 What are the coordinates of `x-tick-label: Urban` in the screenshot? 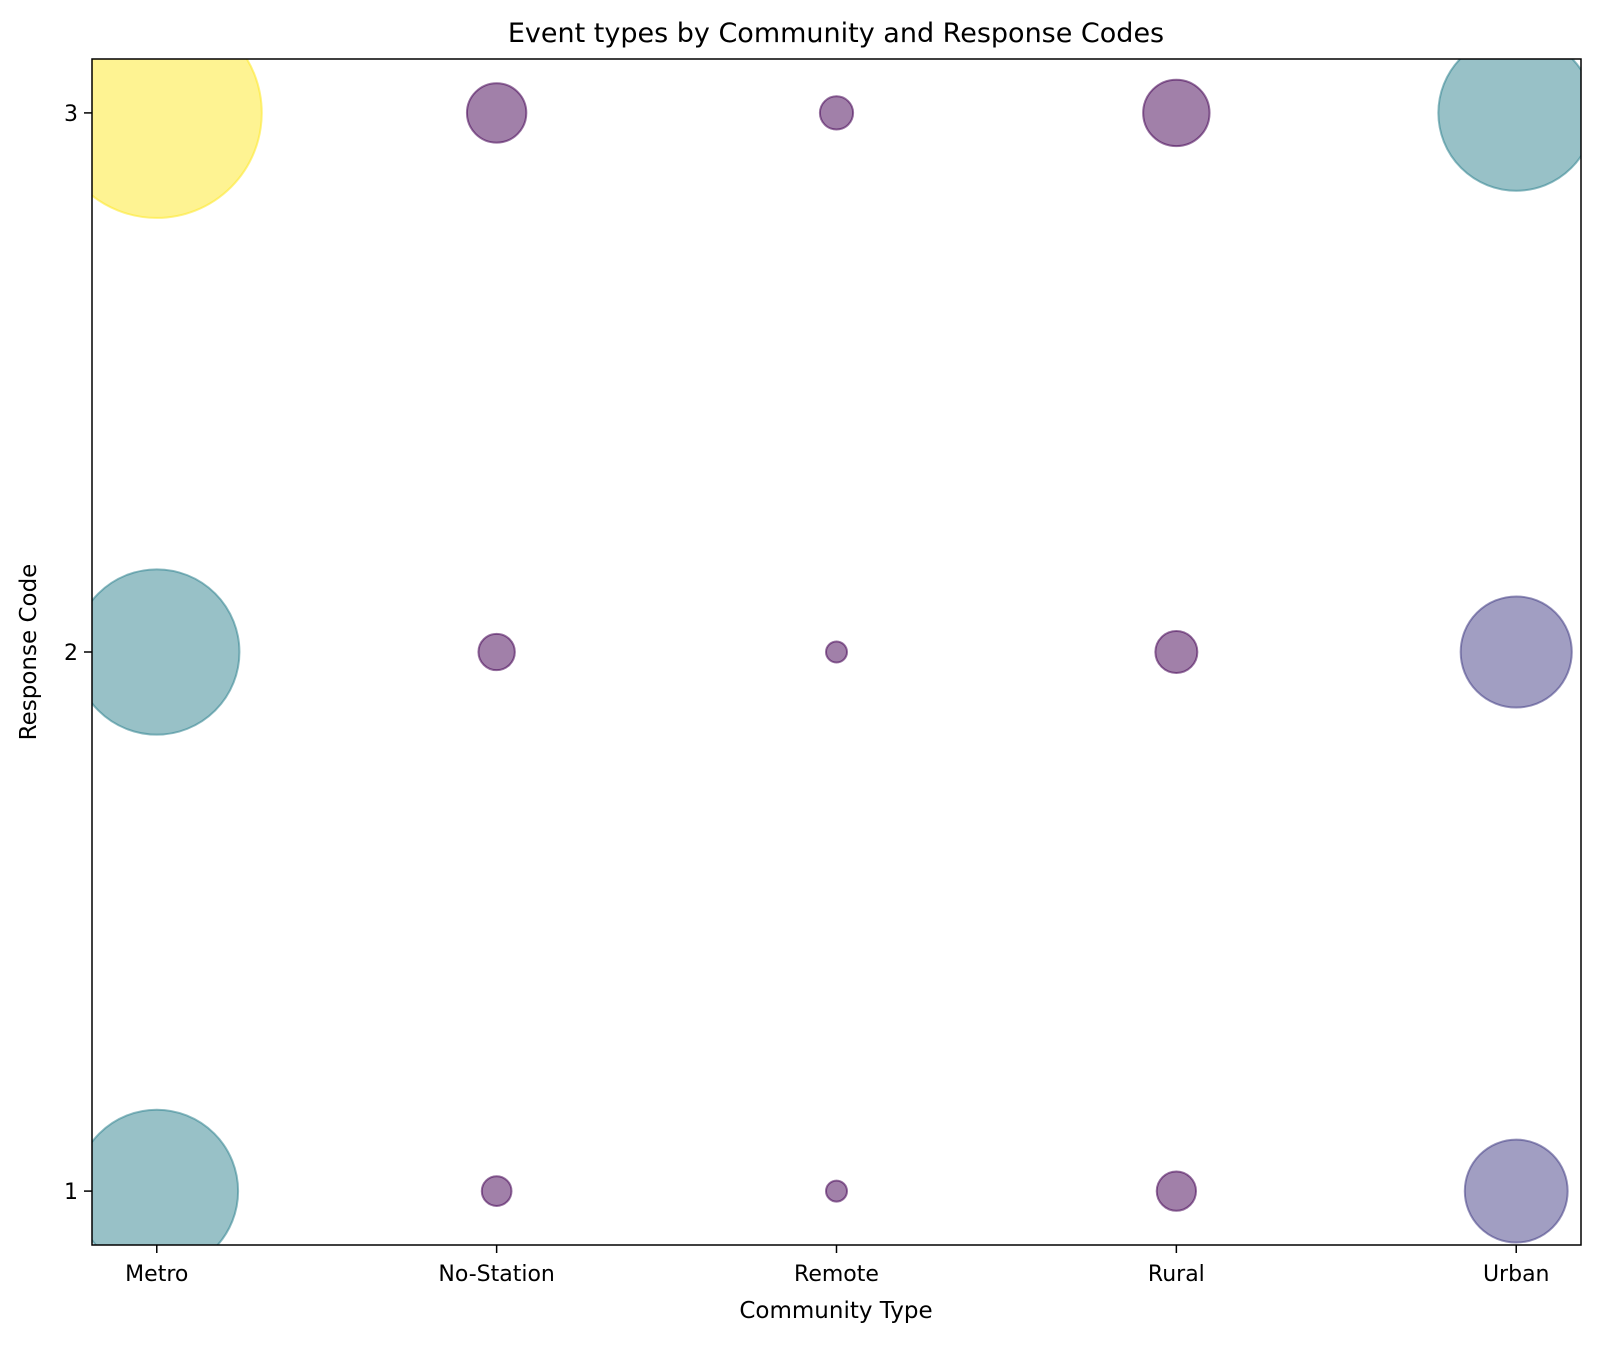 It's located at (1516, 1274).